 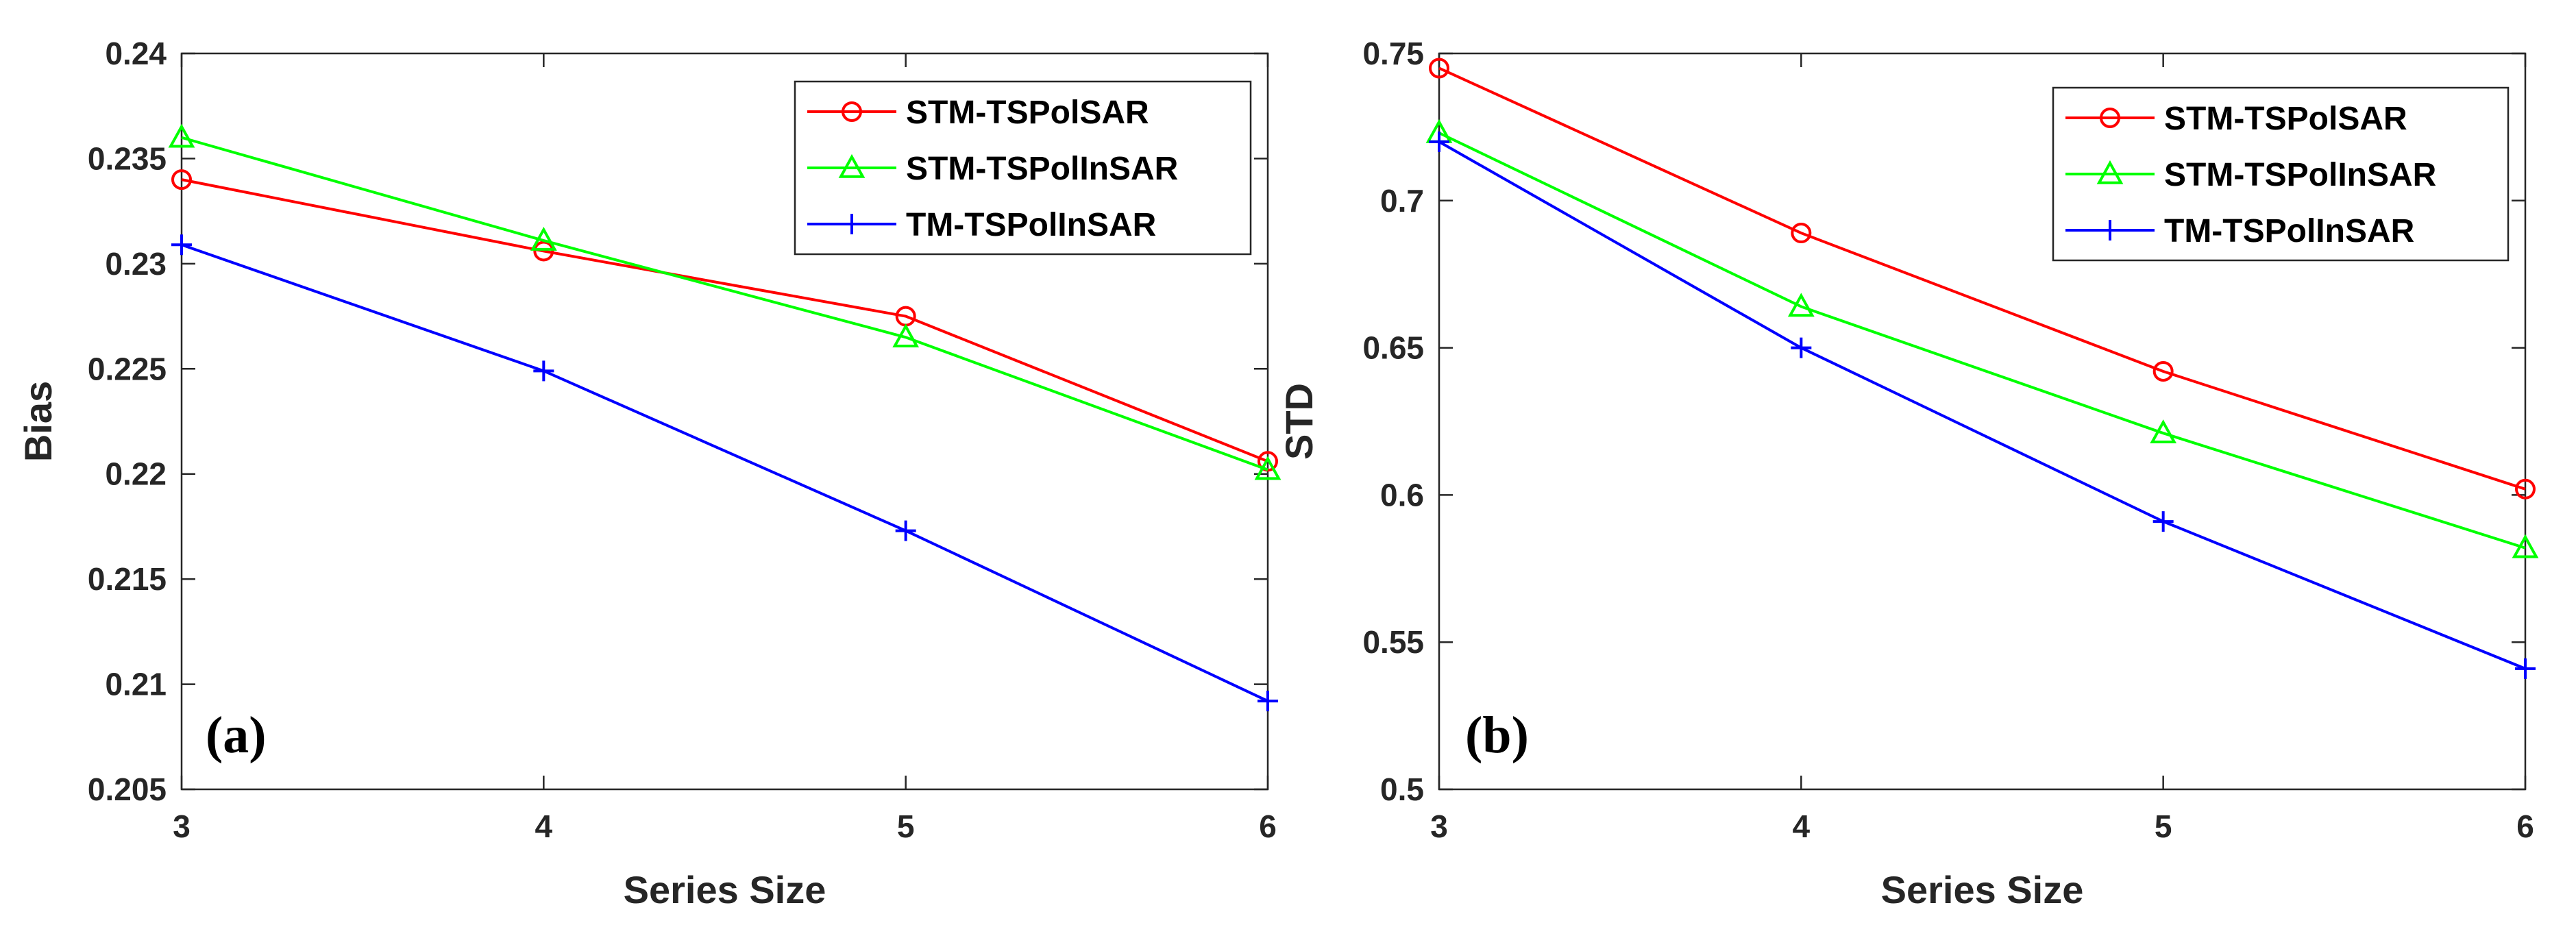 What do you see at coordinates (1402, 789) in the screenshot?
I see `y-tick-label: 0.5` at bounding box center [1402, 789].